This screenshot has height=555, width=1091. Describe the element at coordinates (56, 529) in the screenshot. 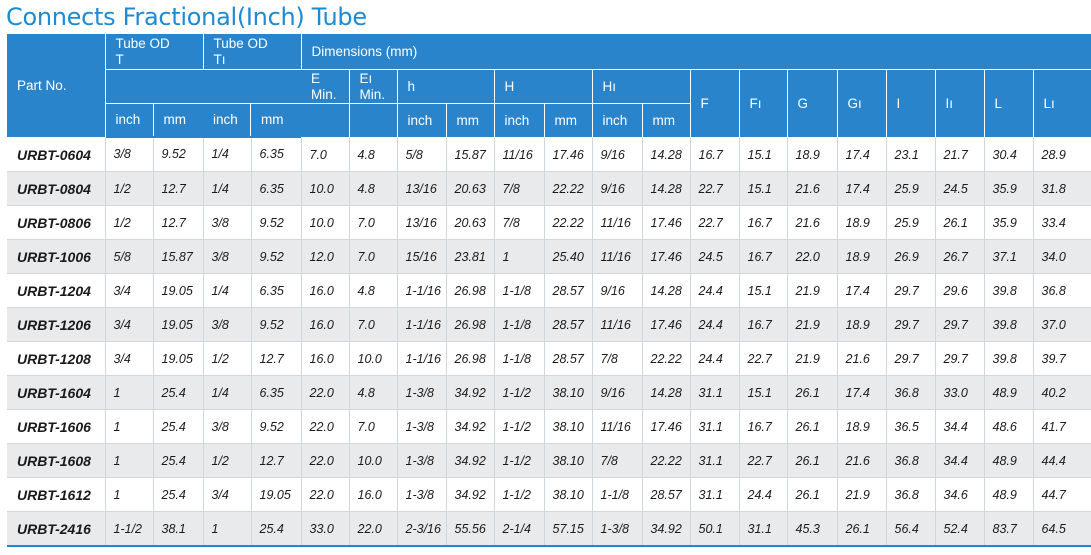

I see `part-number-cell: URBT-2416` at that location.